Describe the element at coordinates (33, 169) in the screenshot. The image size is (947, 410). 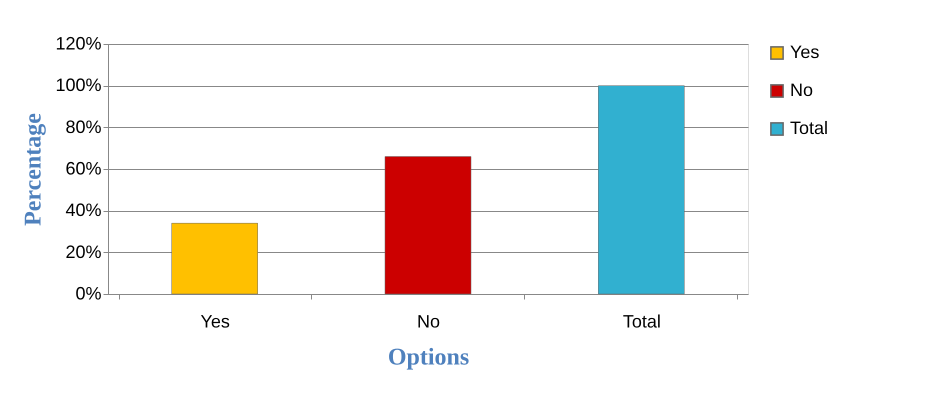
I see `y-axis-title: Percentage` at that location.